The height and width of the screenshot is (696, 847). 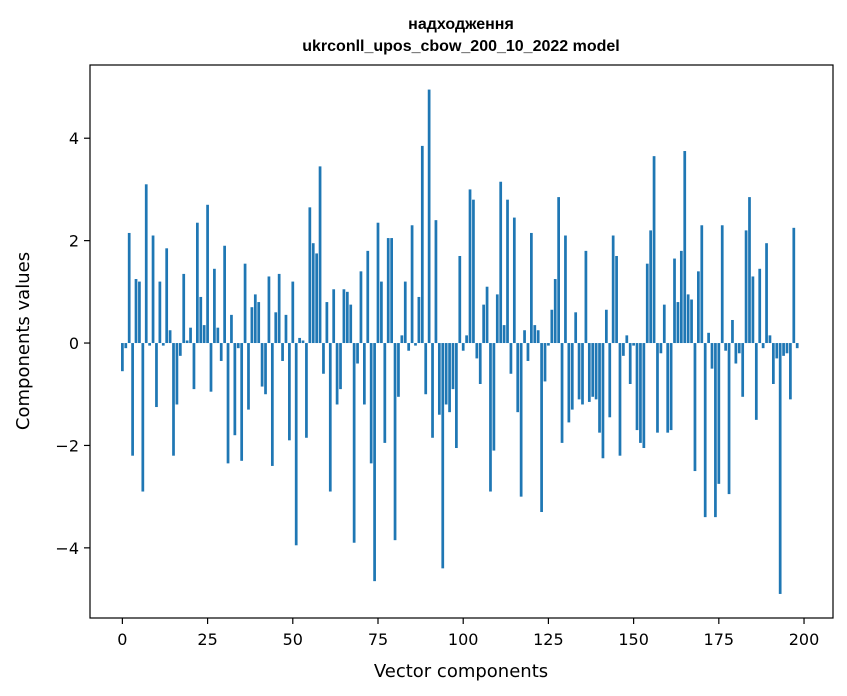 What do you see at coordinates (804, 639) in the screenshot?
I see `x-tick-label-8: 200` at bounding box center [804, 639].